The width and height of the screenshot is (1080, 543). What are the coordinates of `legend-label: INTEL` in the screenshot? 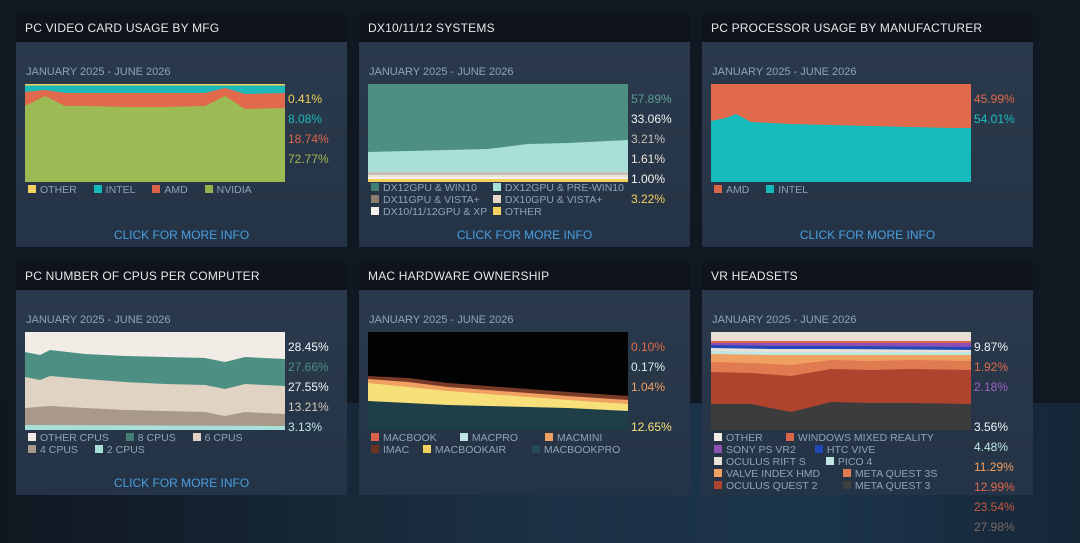 It's located at (120, 190).